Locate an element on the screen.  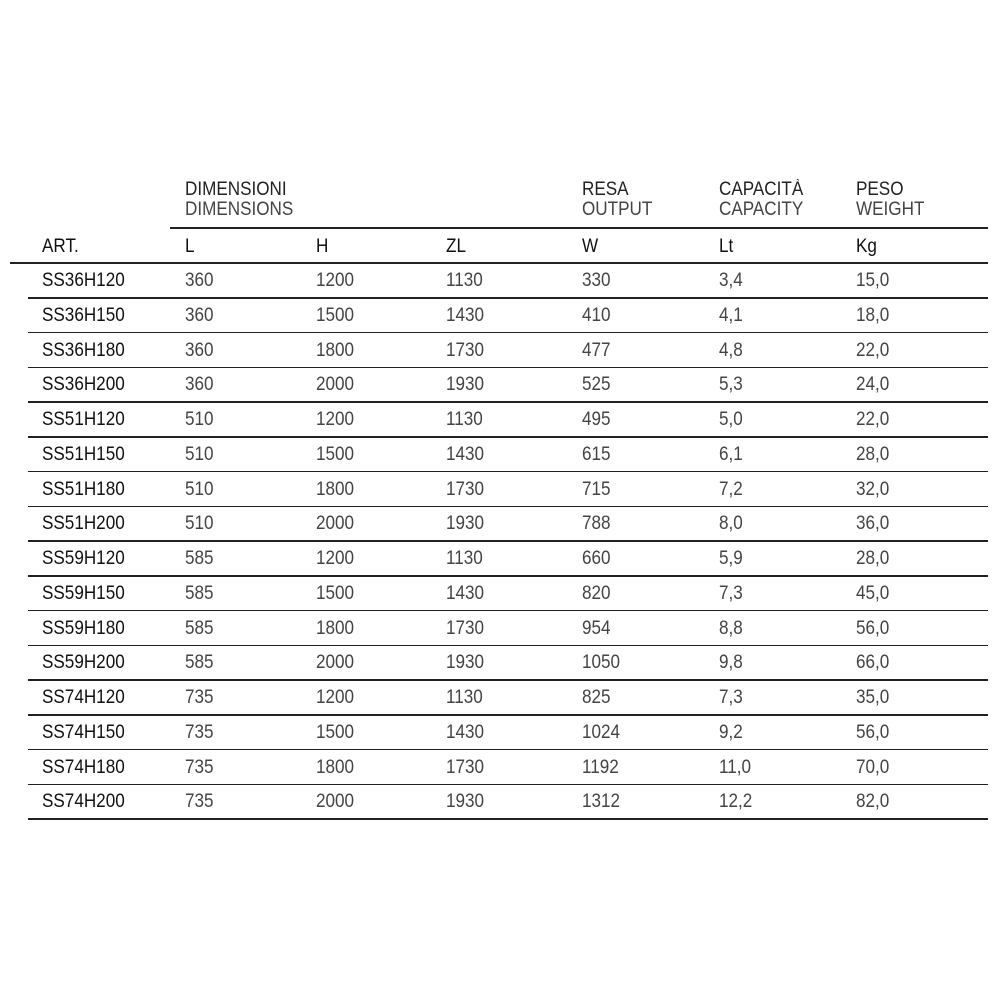
cell-art: SS51H200 is located at coordinates (83, 524).